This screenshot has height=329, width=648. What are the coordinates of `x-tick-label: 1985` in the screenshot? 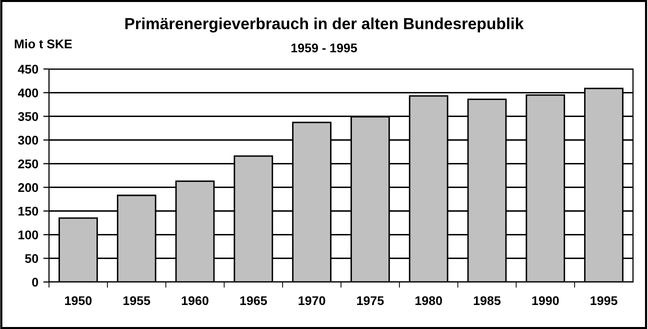 It's located at (487, 301).